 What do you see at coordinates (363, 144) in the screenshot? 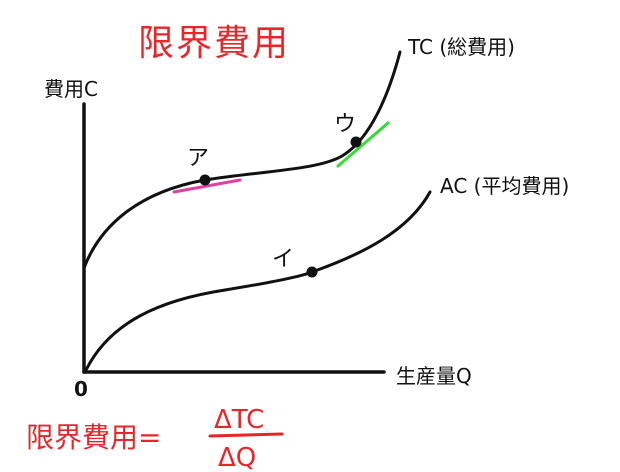
I see `tangent-line-u` at bounding box center [363, 144].